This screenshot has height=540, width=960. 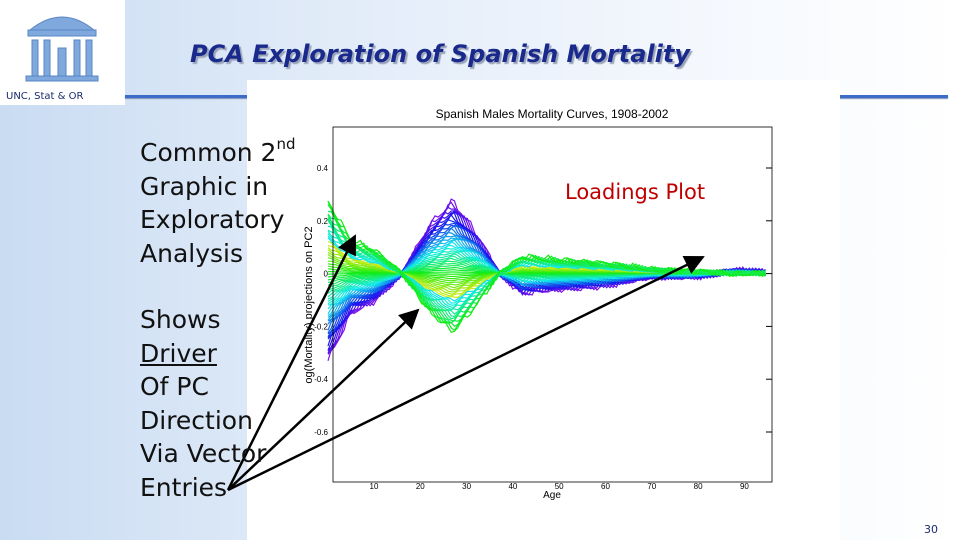 I want to click on x-axis-label: Age, so click(x=552, y=495).